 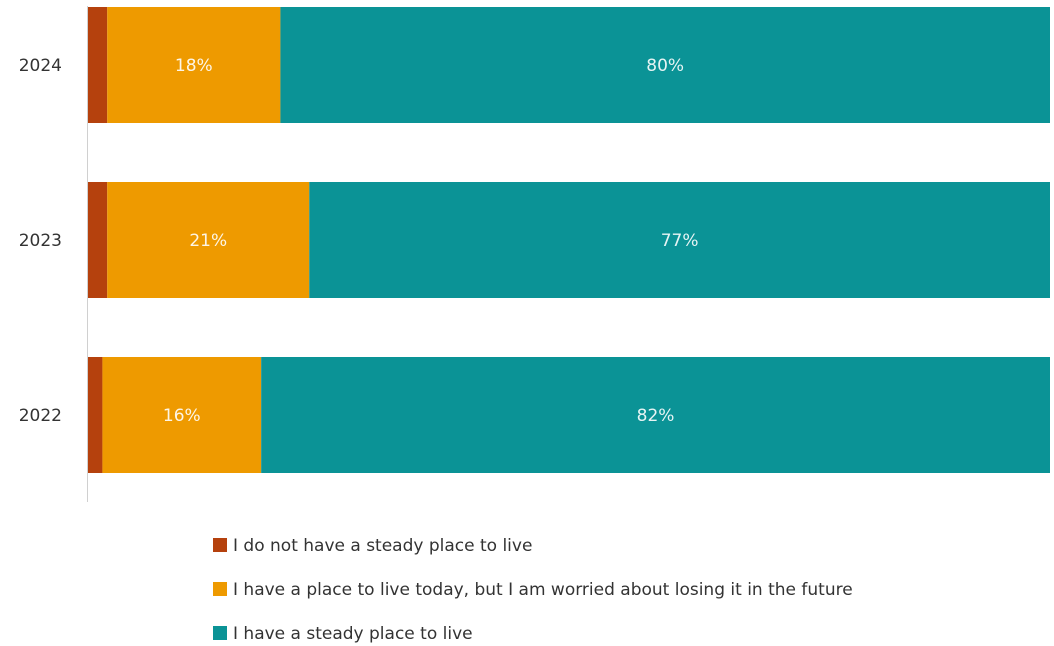 What do you see at coordinates (382, 546) in the screenshot?
I see `legend-label: I do not have a steady place to live` at bounding box center [382, 546].